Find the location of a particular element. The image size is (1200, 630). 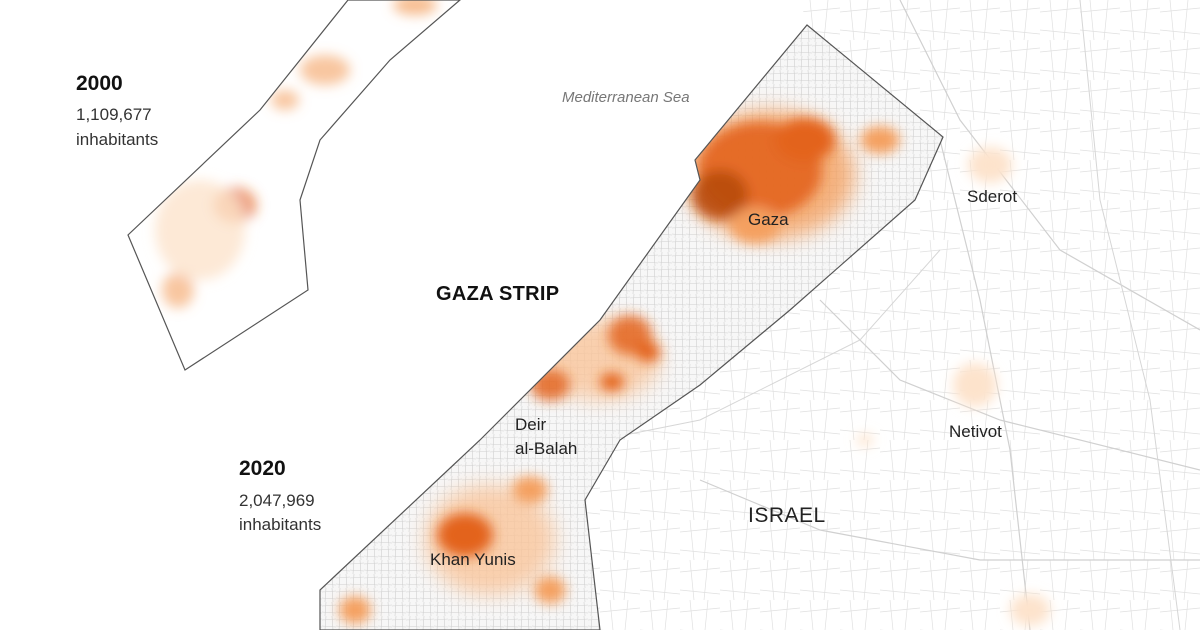

population-2000-unit: inhabitants is located at coordinates (117, 139).